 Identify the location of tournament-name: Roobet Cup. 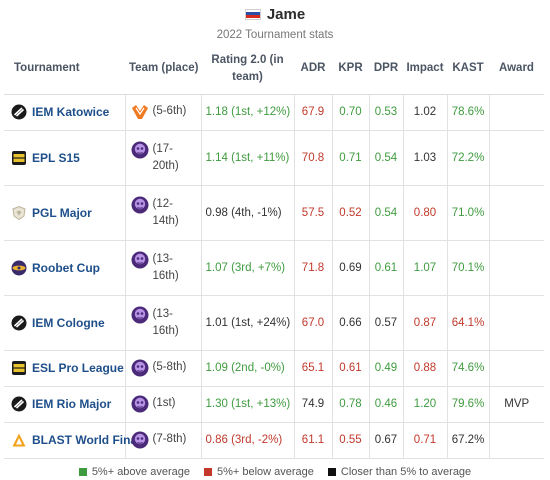
(66, 267).